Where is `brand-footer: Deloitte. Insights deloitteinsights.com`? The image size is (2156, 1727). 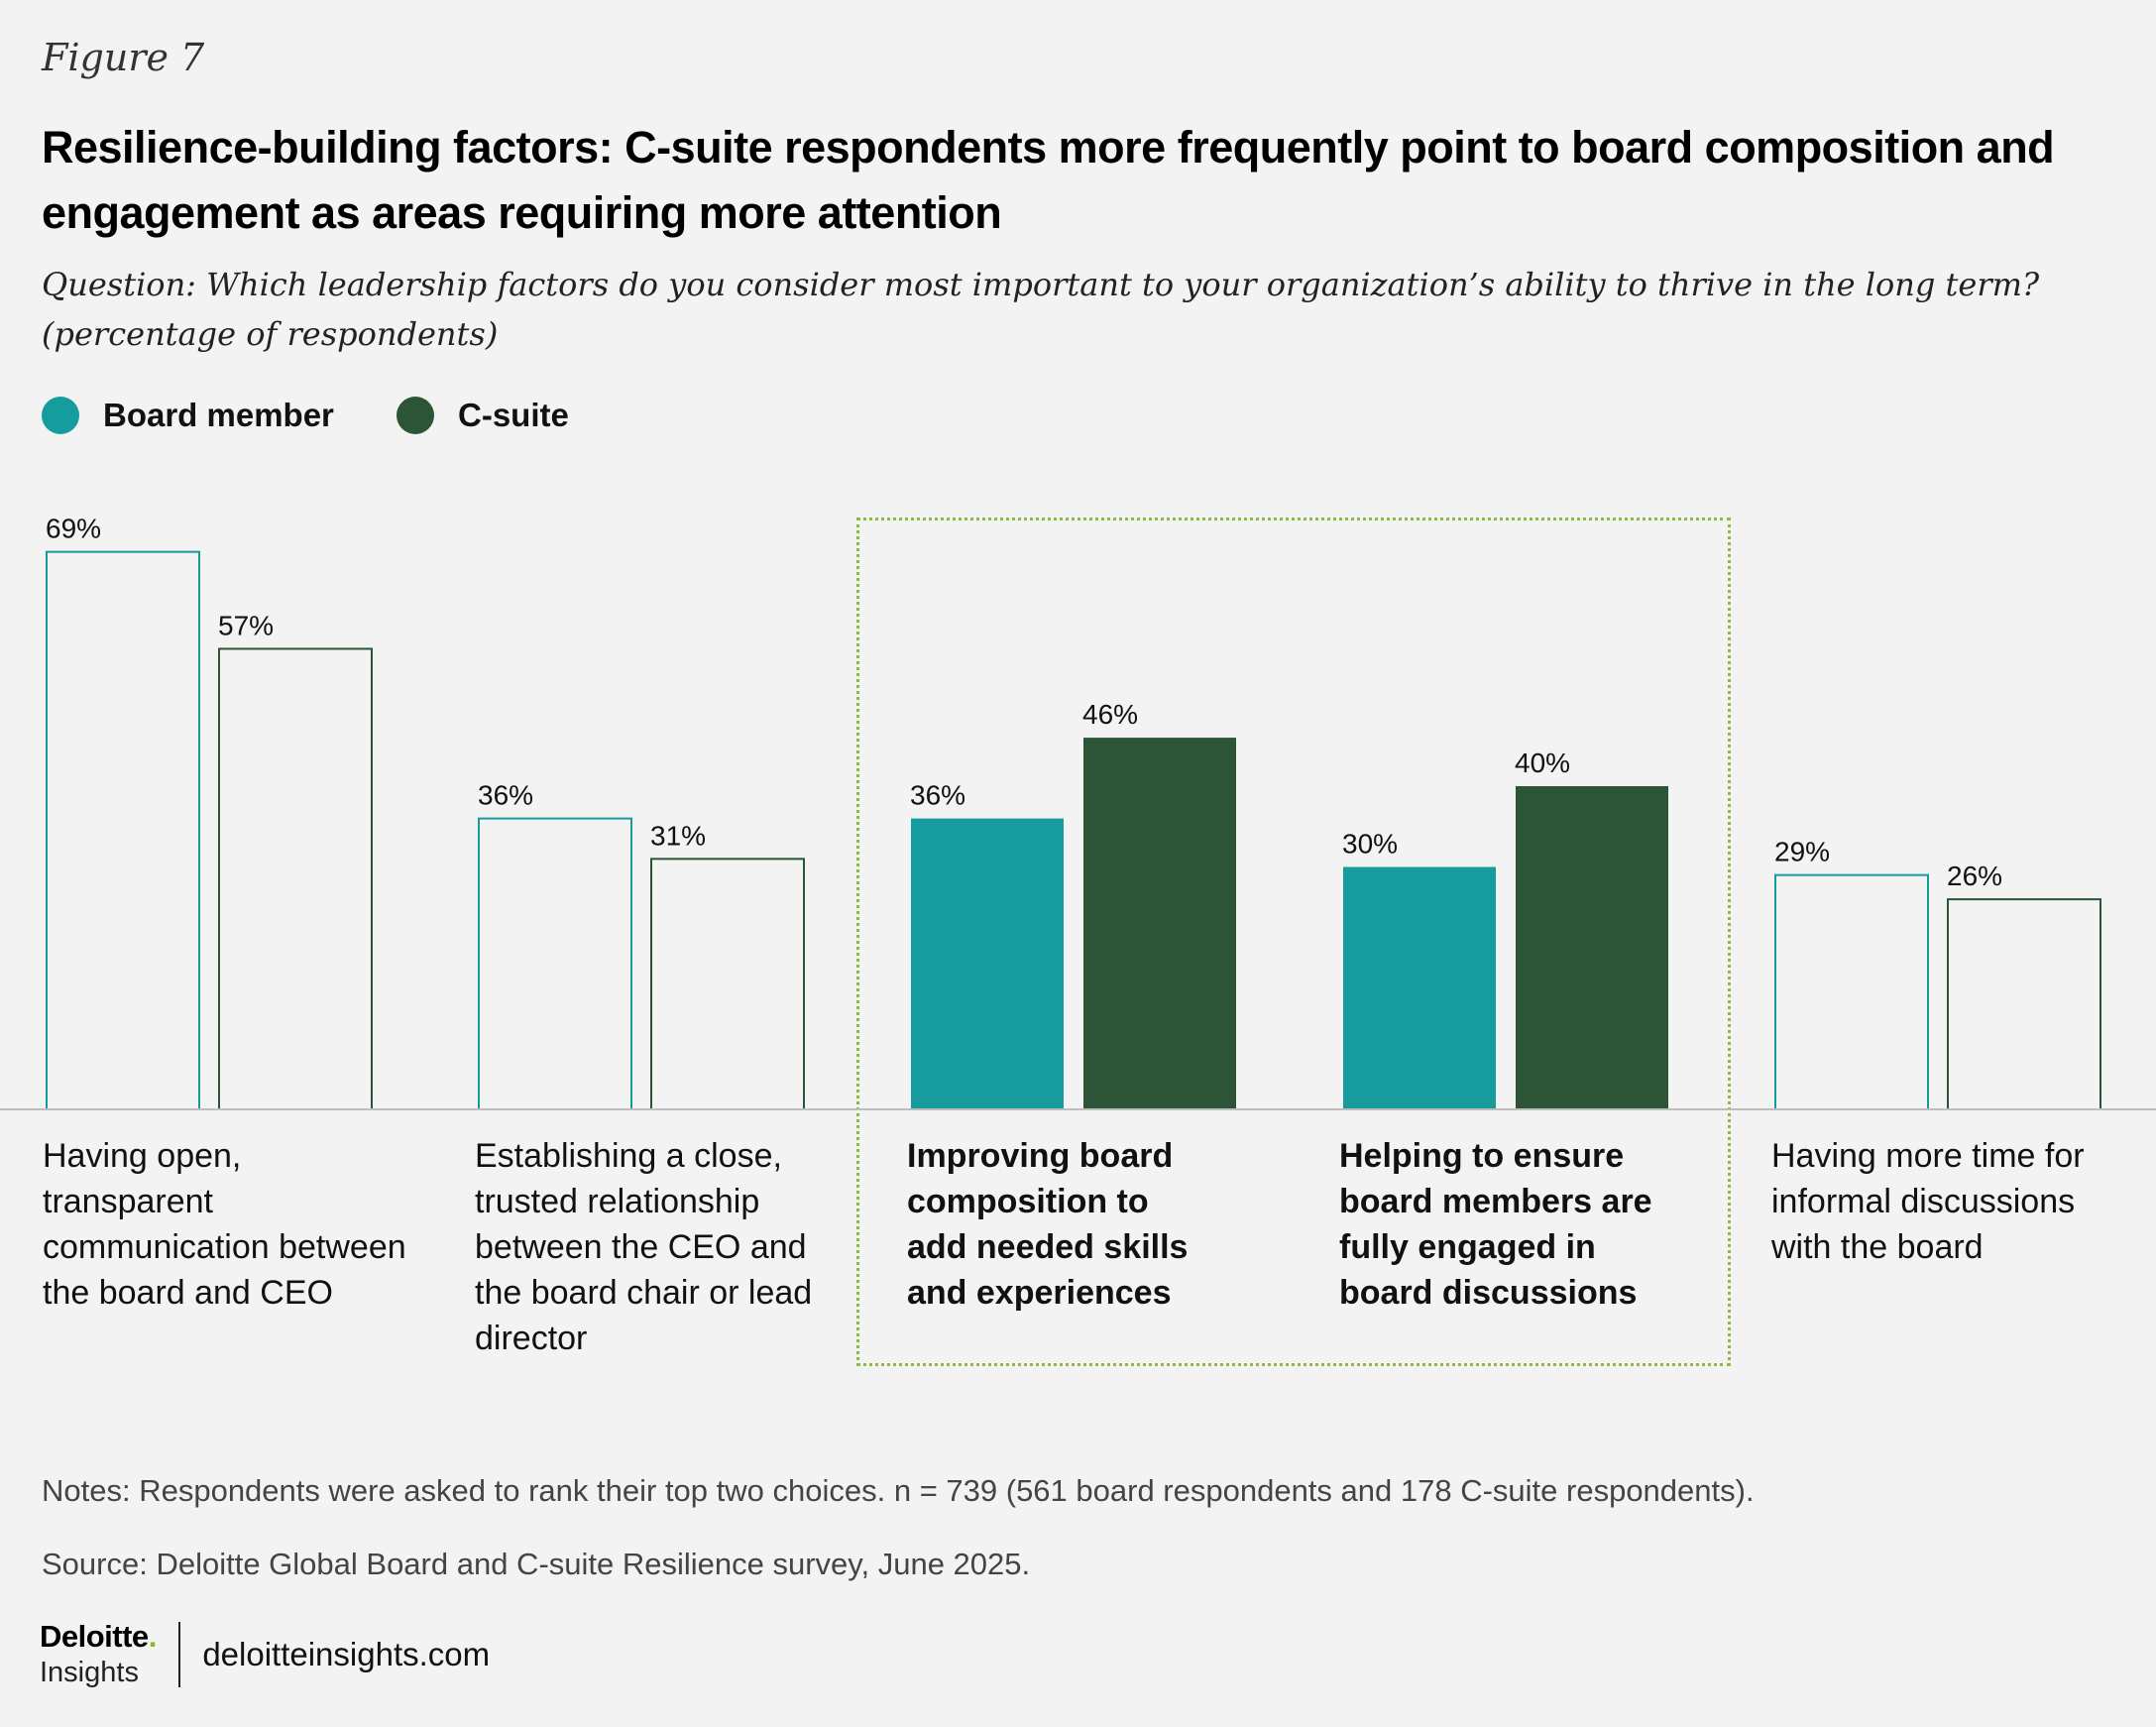
brand-footer: Deloitte. Insights deloitteinsights.com is located at coordinates (265, 1653).